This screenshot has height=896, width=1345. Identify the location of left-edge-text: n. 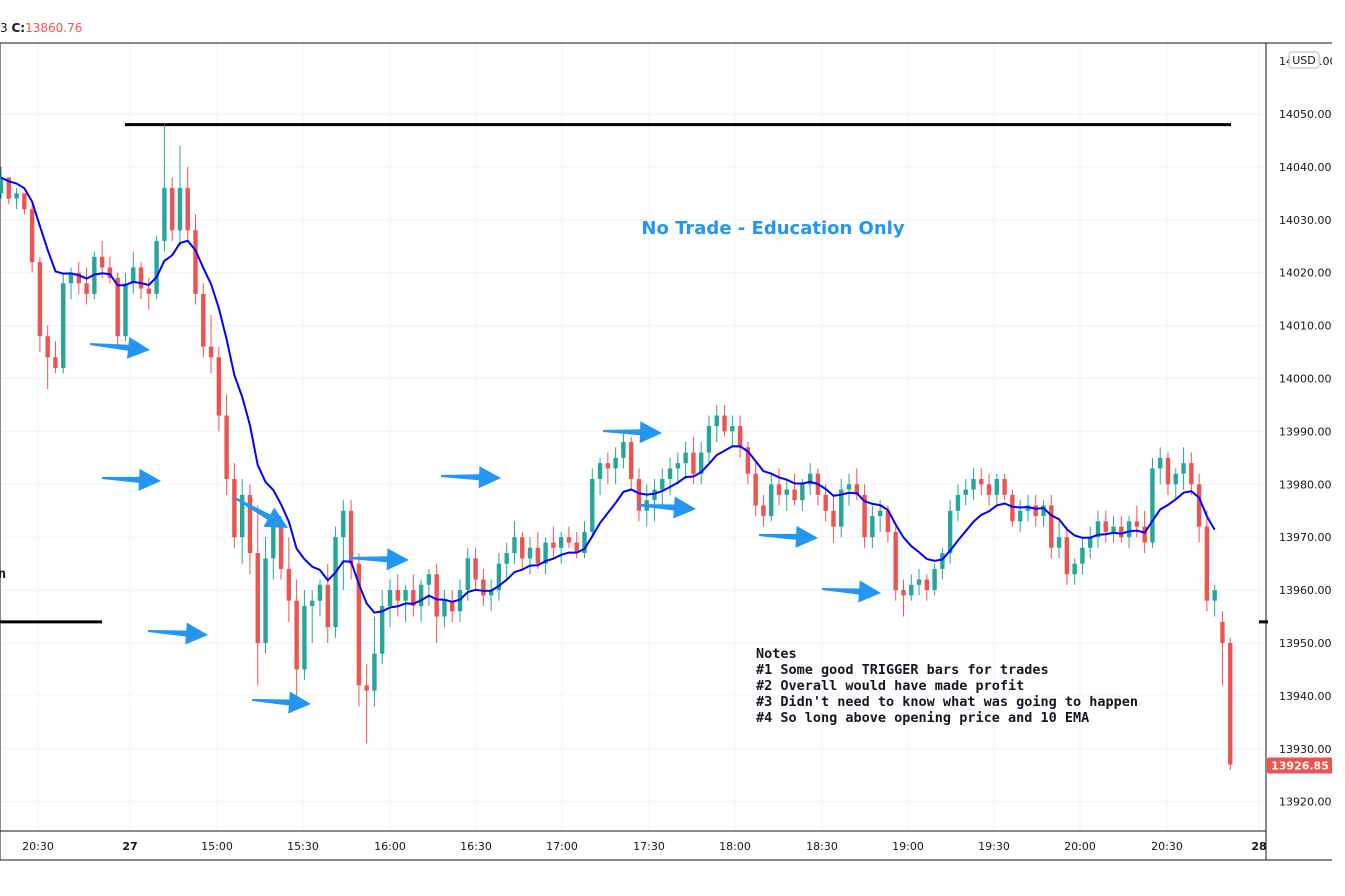
(3, 574).